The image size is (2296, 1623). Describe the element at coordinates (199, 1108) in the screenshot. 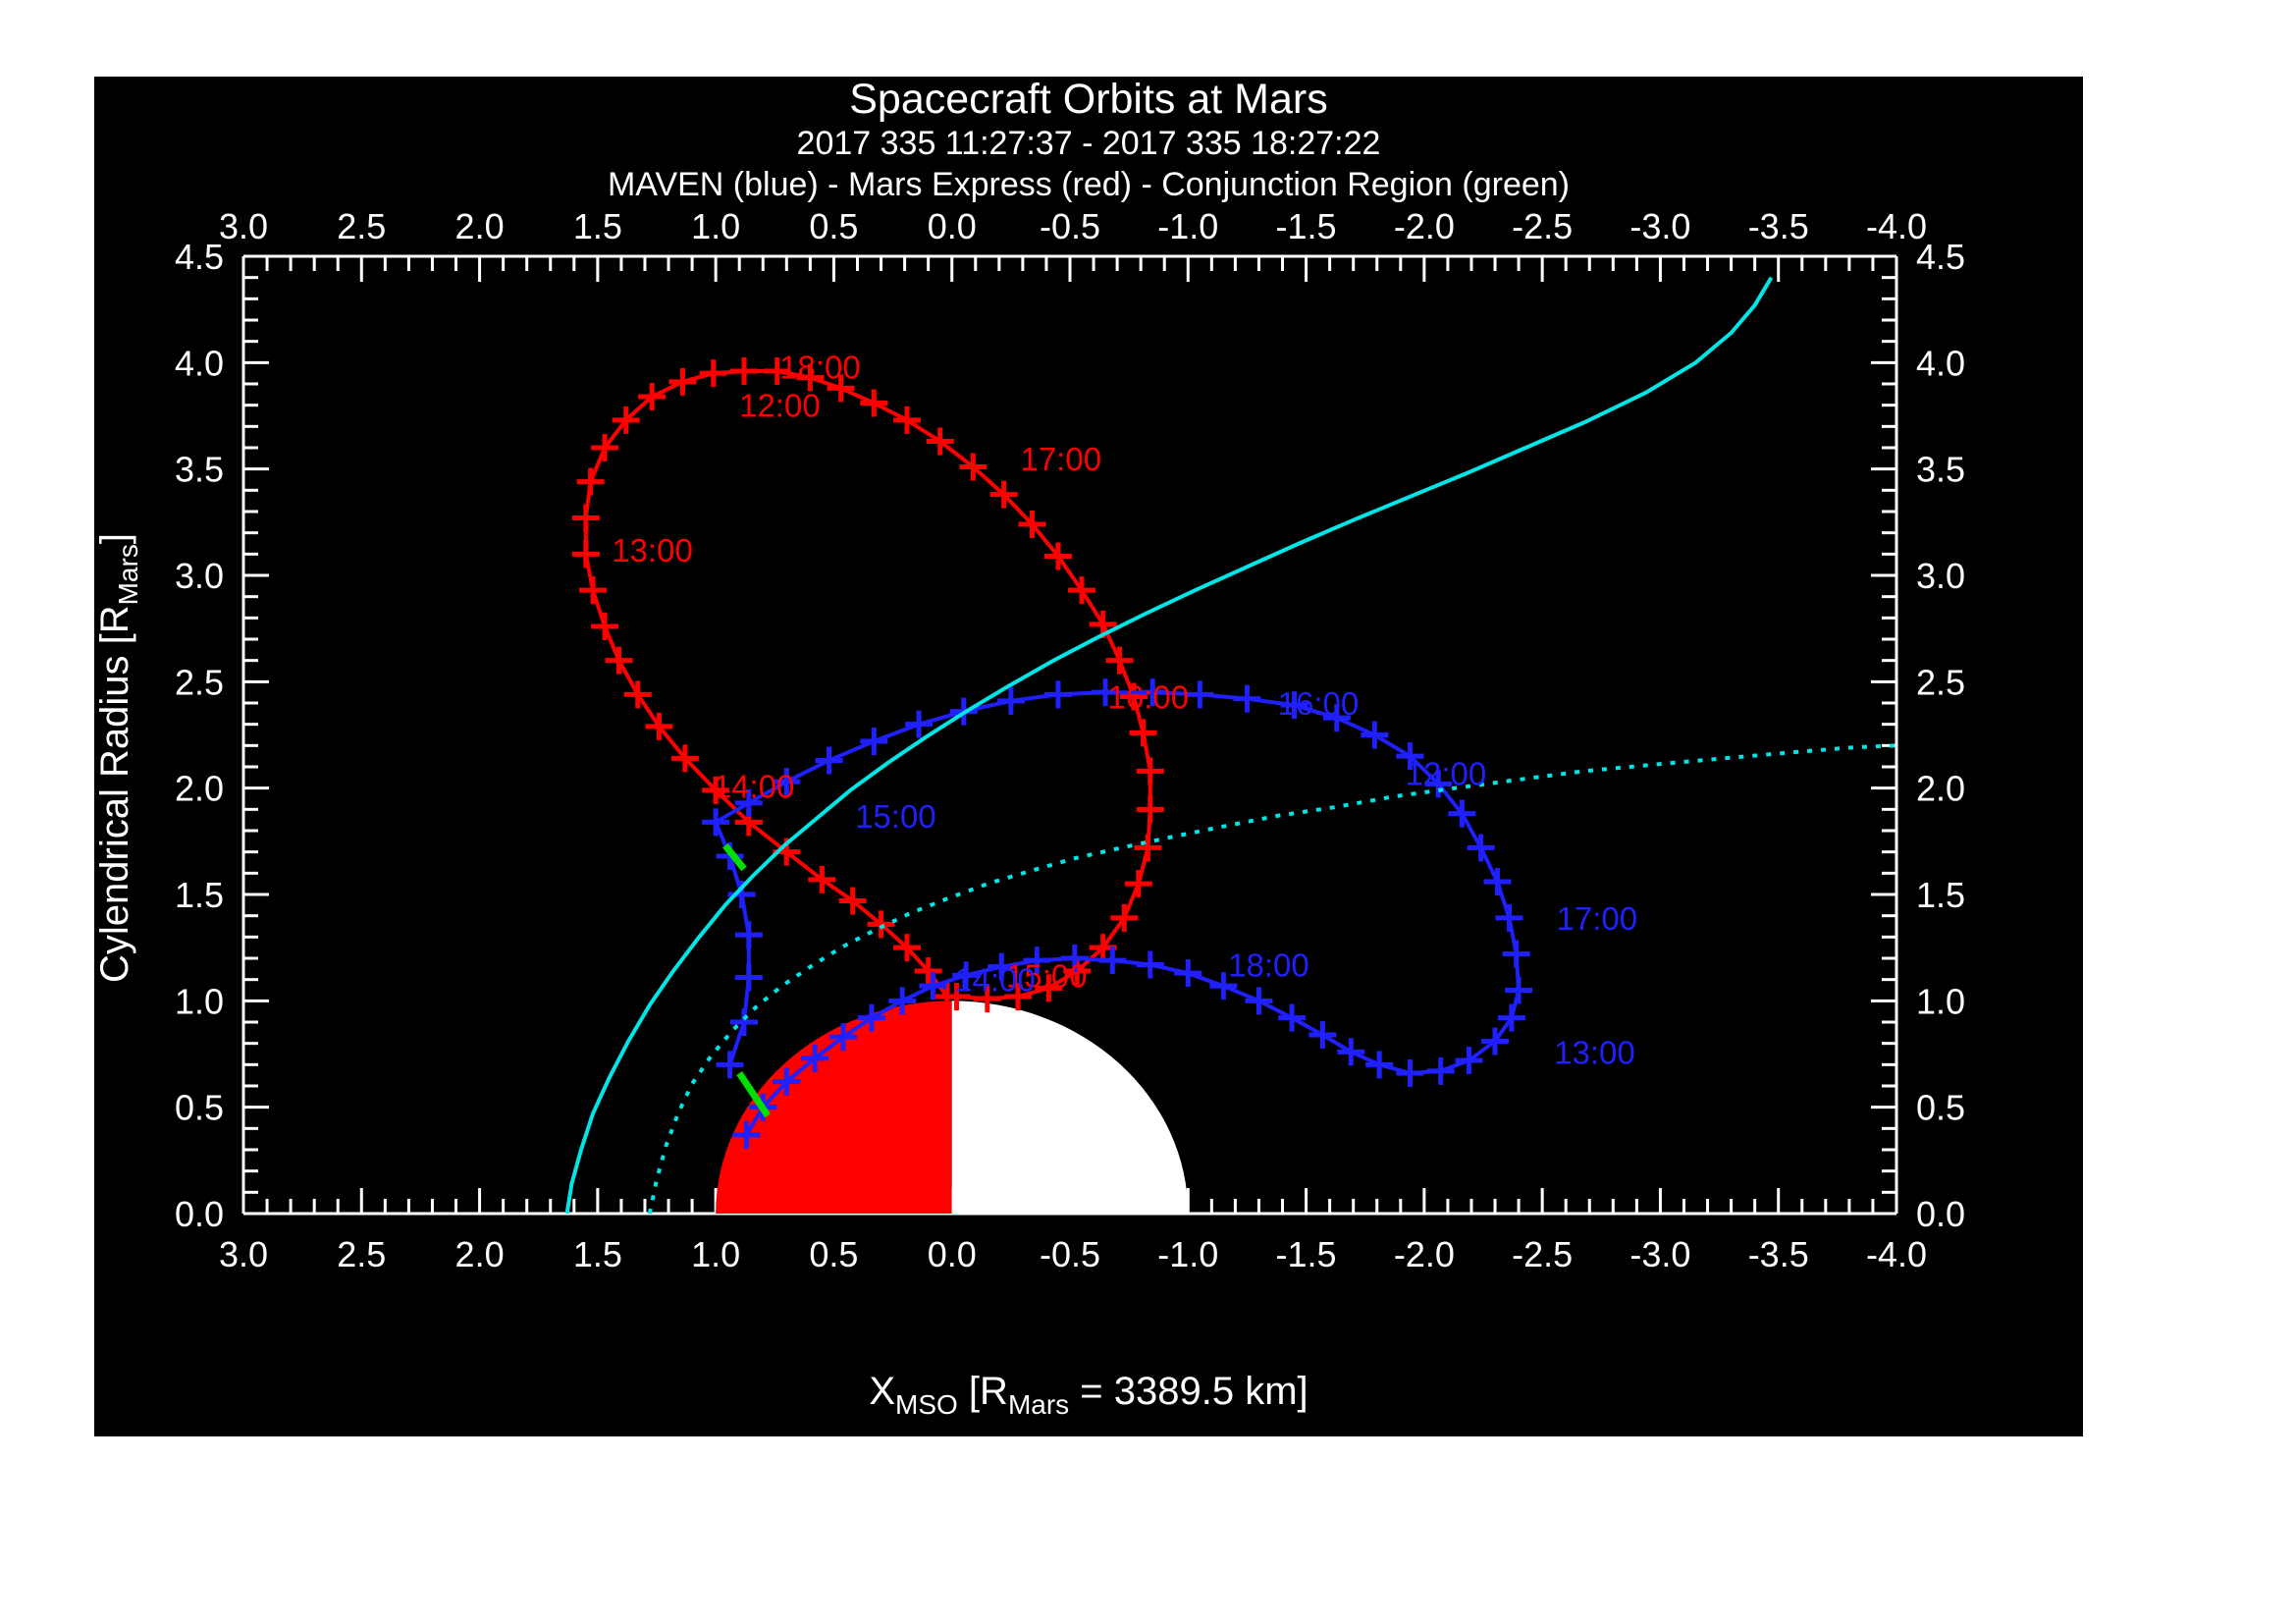

I see `y-tick-label-left: 0.5` at that location.